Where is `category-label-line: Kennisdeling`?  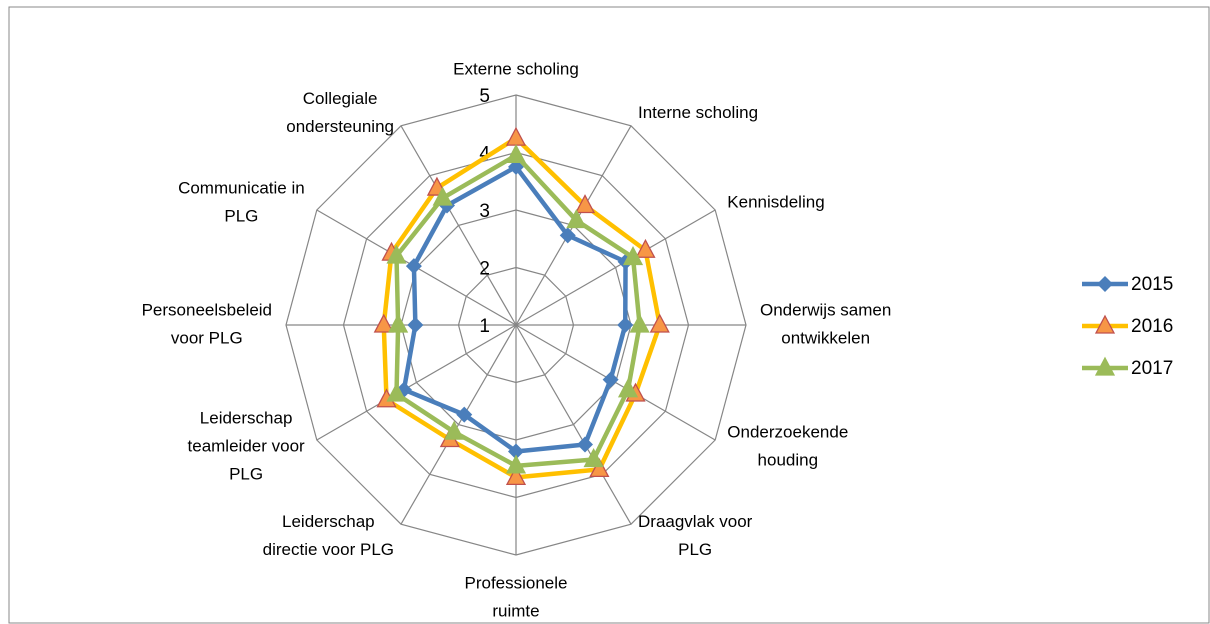 category-label-line: Kennisdeling is located at coordinates (775, 201).